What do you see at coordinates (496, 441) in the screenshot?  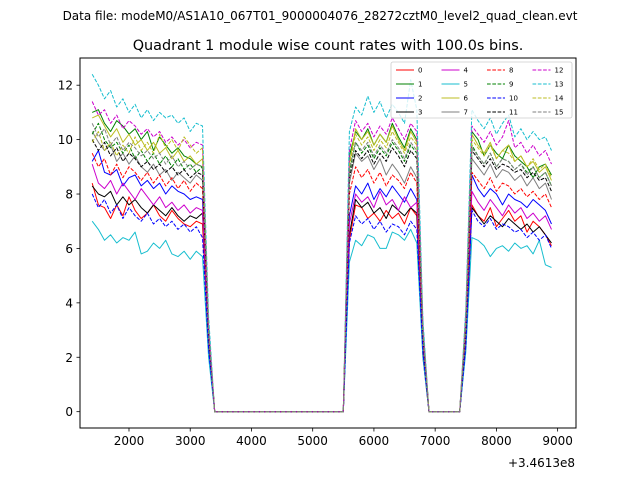 I see `x-tick-label: 8000` at bounding box center [496, 441].